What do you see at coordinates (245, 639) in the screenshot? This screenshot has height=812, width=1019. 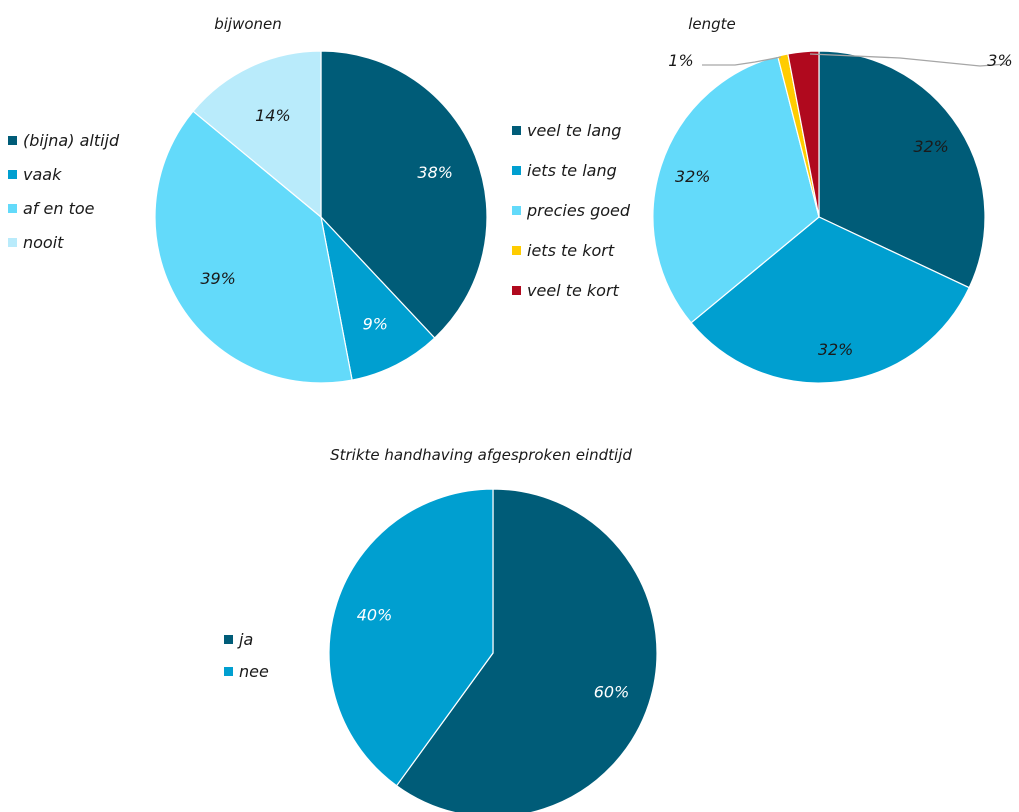 I see `legend-label: ja` at bounding box center [245, 639].